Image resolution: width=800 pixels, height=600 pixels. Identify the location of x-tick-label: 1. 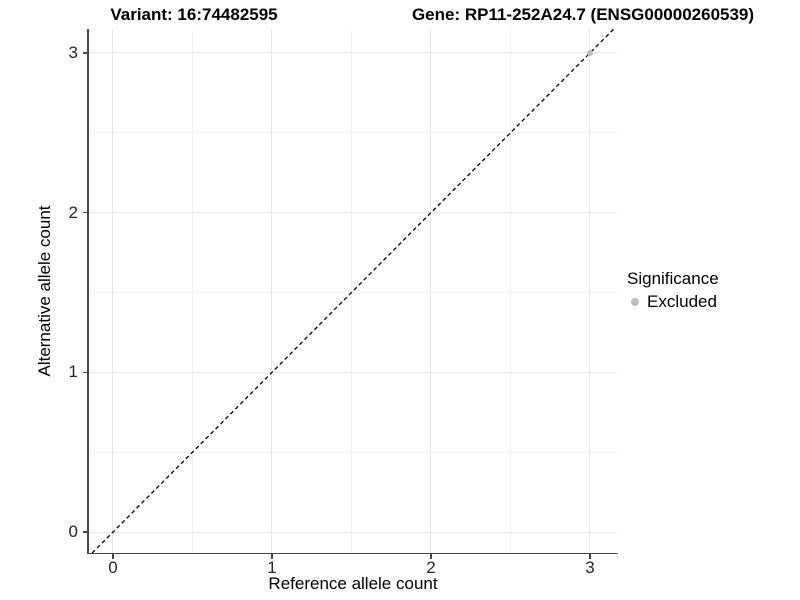
(272, 567).